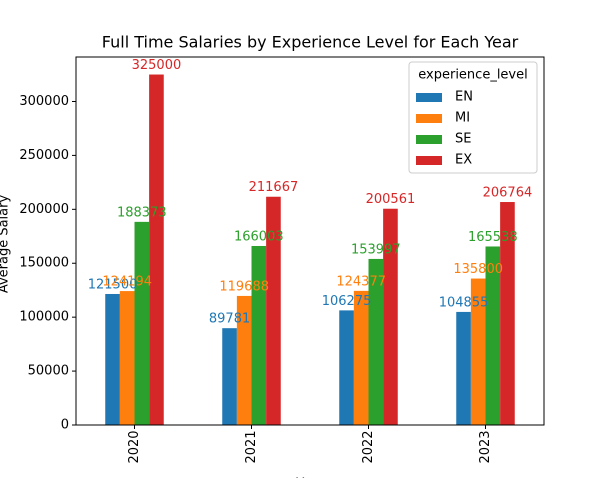  What do you see at coordinates (251, 446) in the screenshot?
I see `x-tick-label: 2021` at bounding box center [251, 446].